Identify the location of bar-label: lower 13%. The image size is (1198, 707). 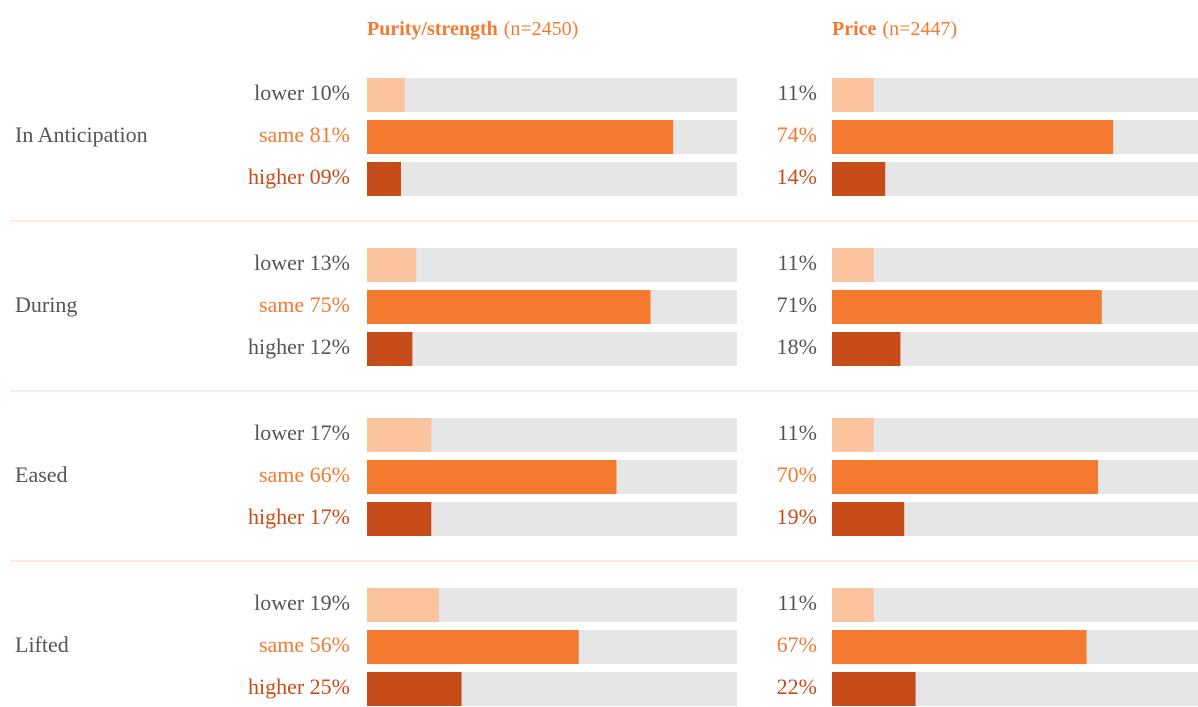
(302, 262).